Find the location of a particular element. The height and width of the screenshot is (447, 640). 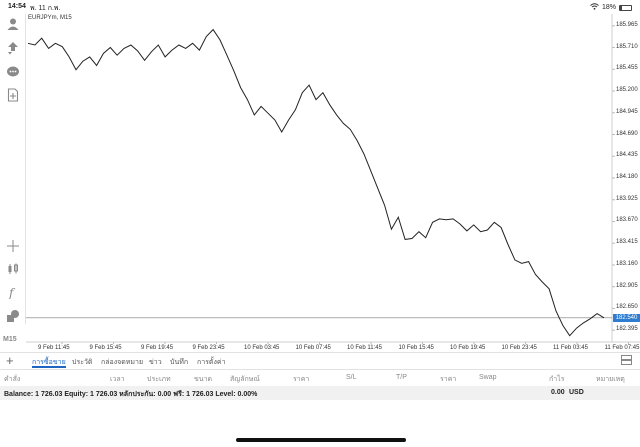

header-divider is located at coordinates (320, 369).